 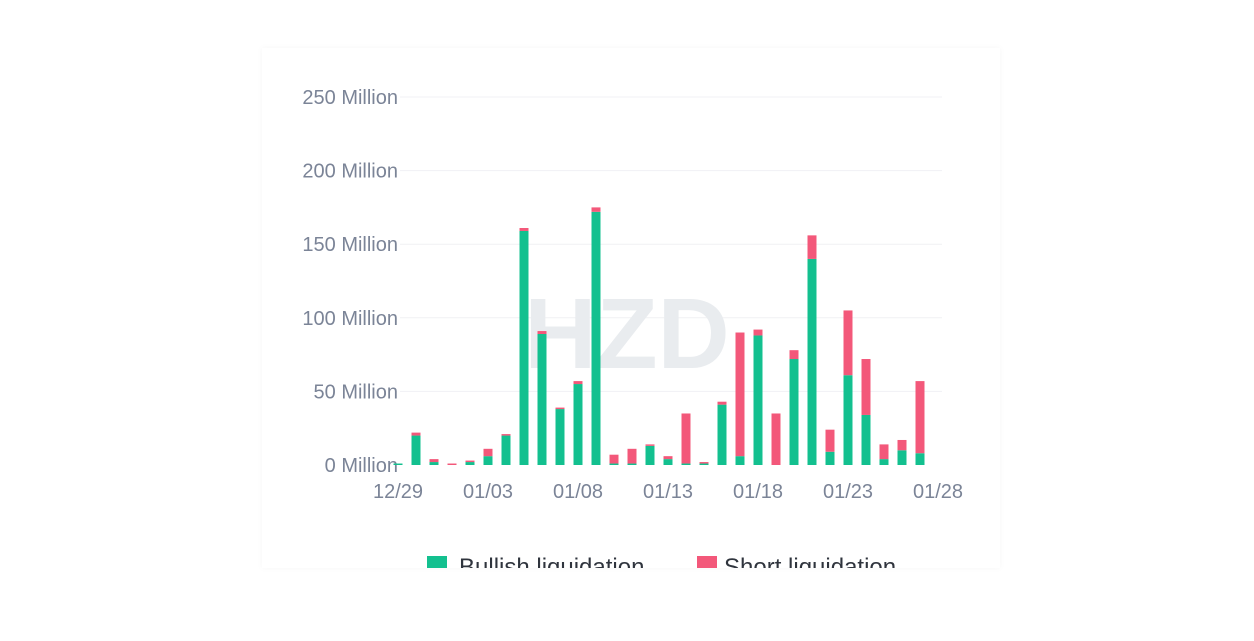 I want to click on x-tick-label: 12/29, so click(x=398, y=492).